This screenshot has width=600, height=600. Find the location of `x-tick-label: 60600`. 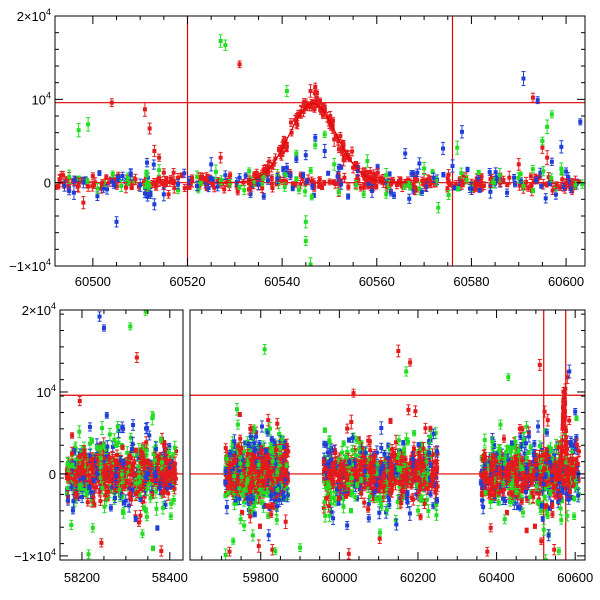

x-tick-label: 60600 is located at coordinates (566, 281).